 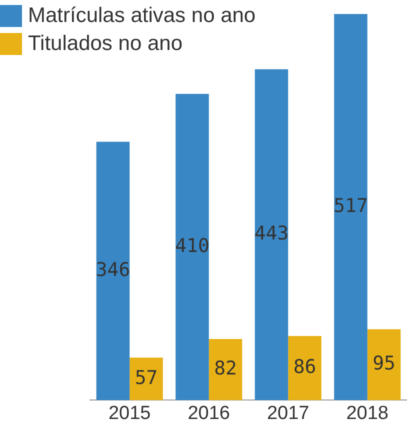 I want to click on x-tick-label: 2015, so click(x=129, y=413).